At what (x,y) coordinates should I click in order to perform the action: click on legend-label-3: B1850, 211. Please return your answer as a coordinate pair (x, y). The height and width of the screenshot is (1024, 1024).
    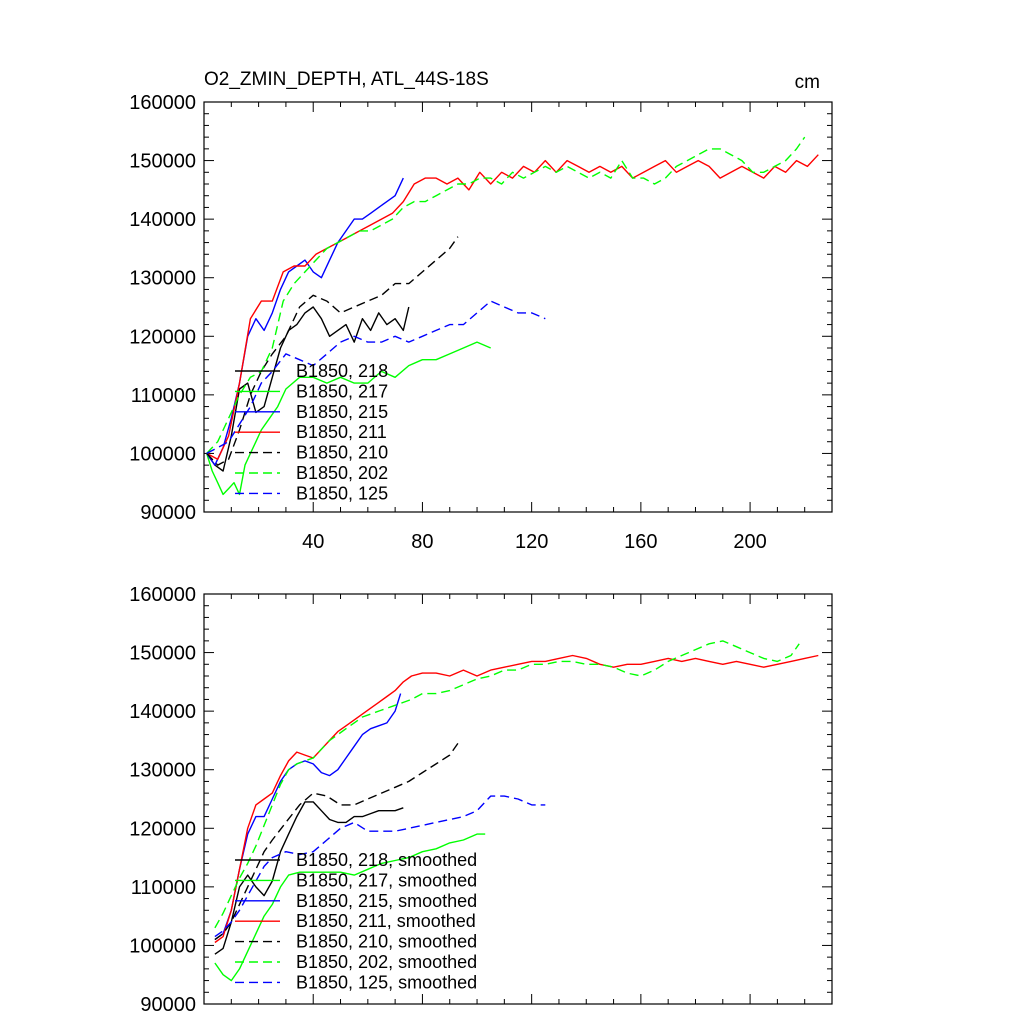
    Looking at the image, I should click on (341, 432).